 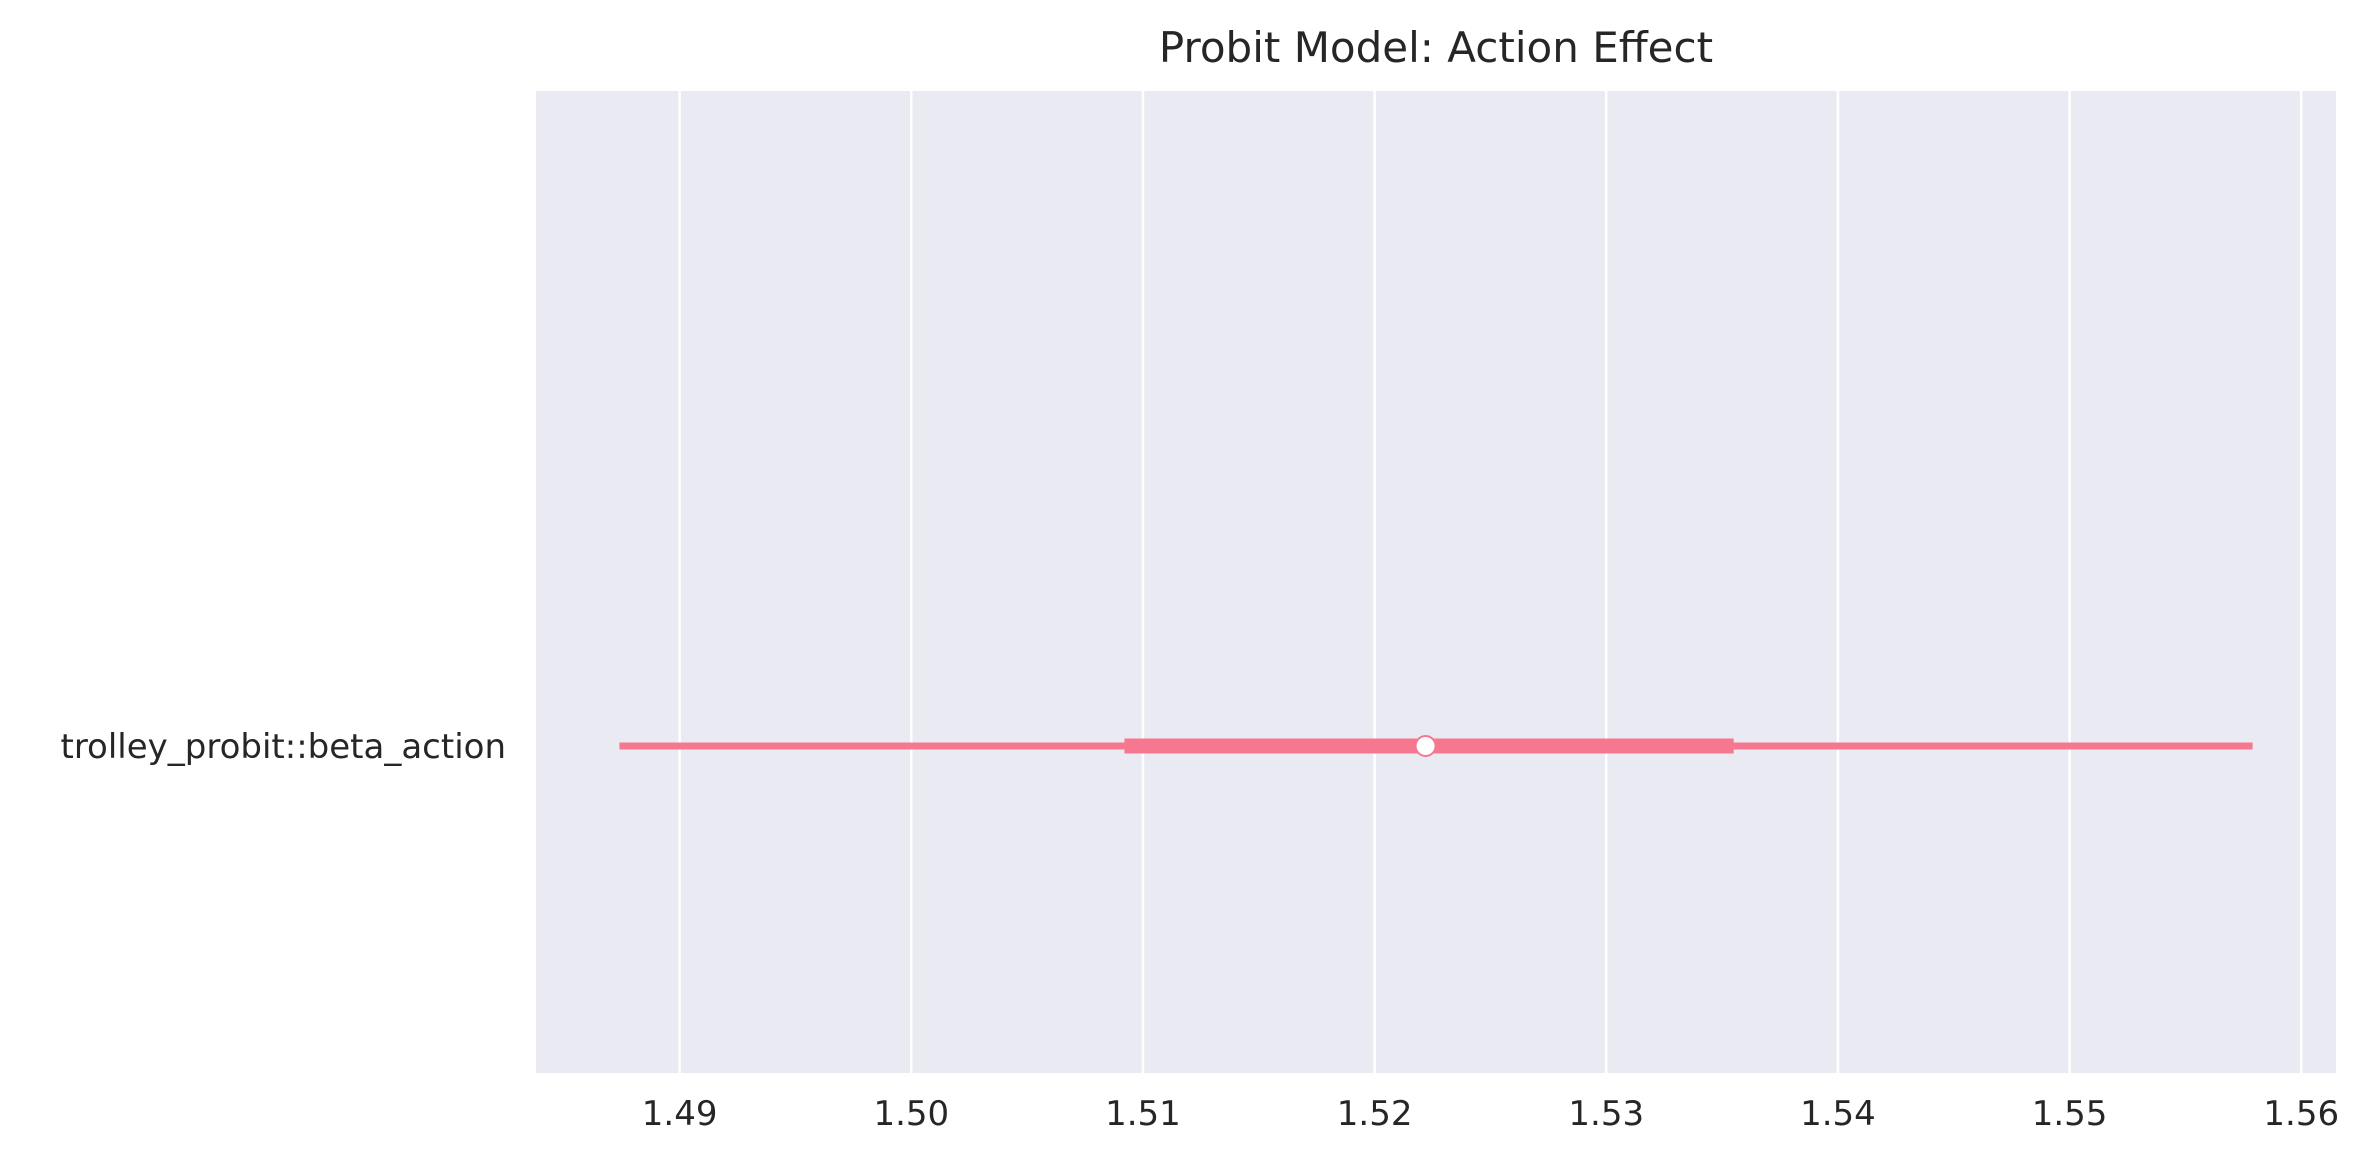 I want to click on x-tick-label: 1.49, so click(x=680, y=1114).